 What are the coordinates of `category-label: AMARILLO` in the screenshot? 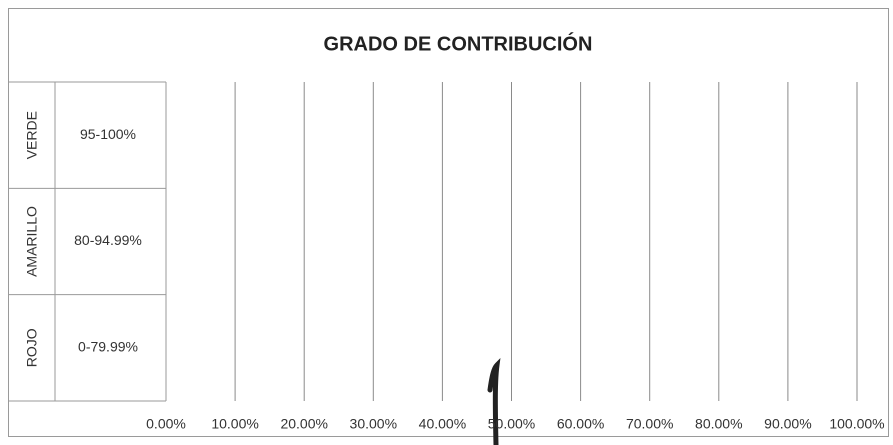 It's located at (32, 241).